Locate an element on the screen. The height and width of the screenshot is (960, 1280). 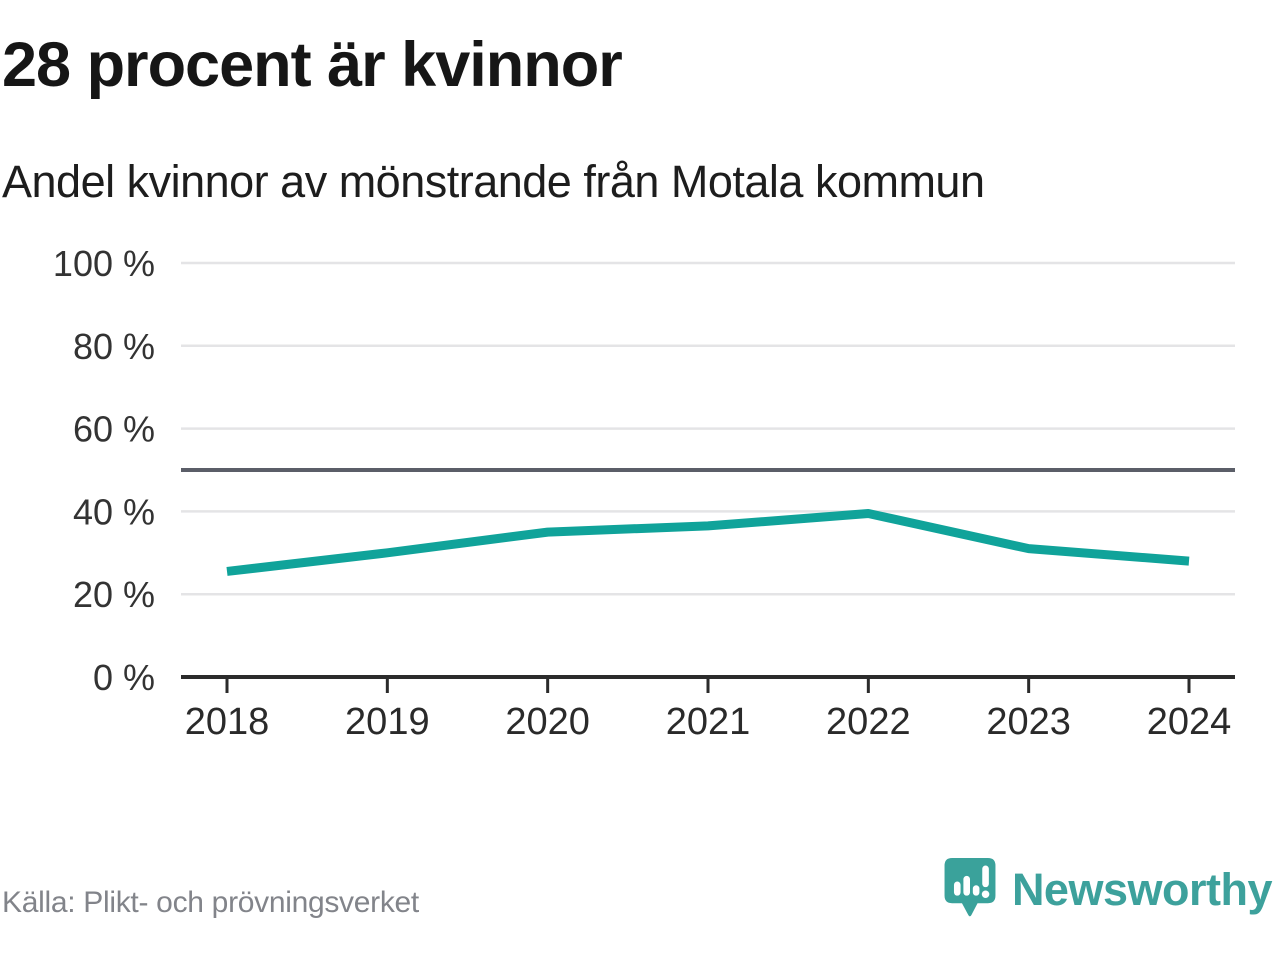
x-axis-tick-label: 2022 is located at coordinates (868, 722).